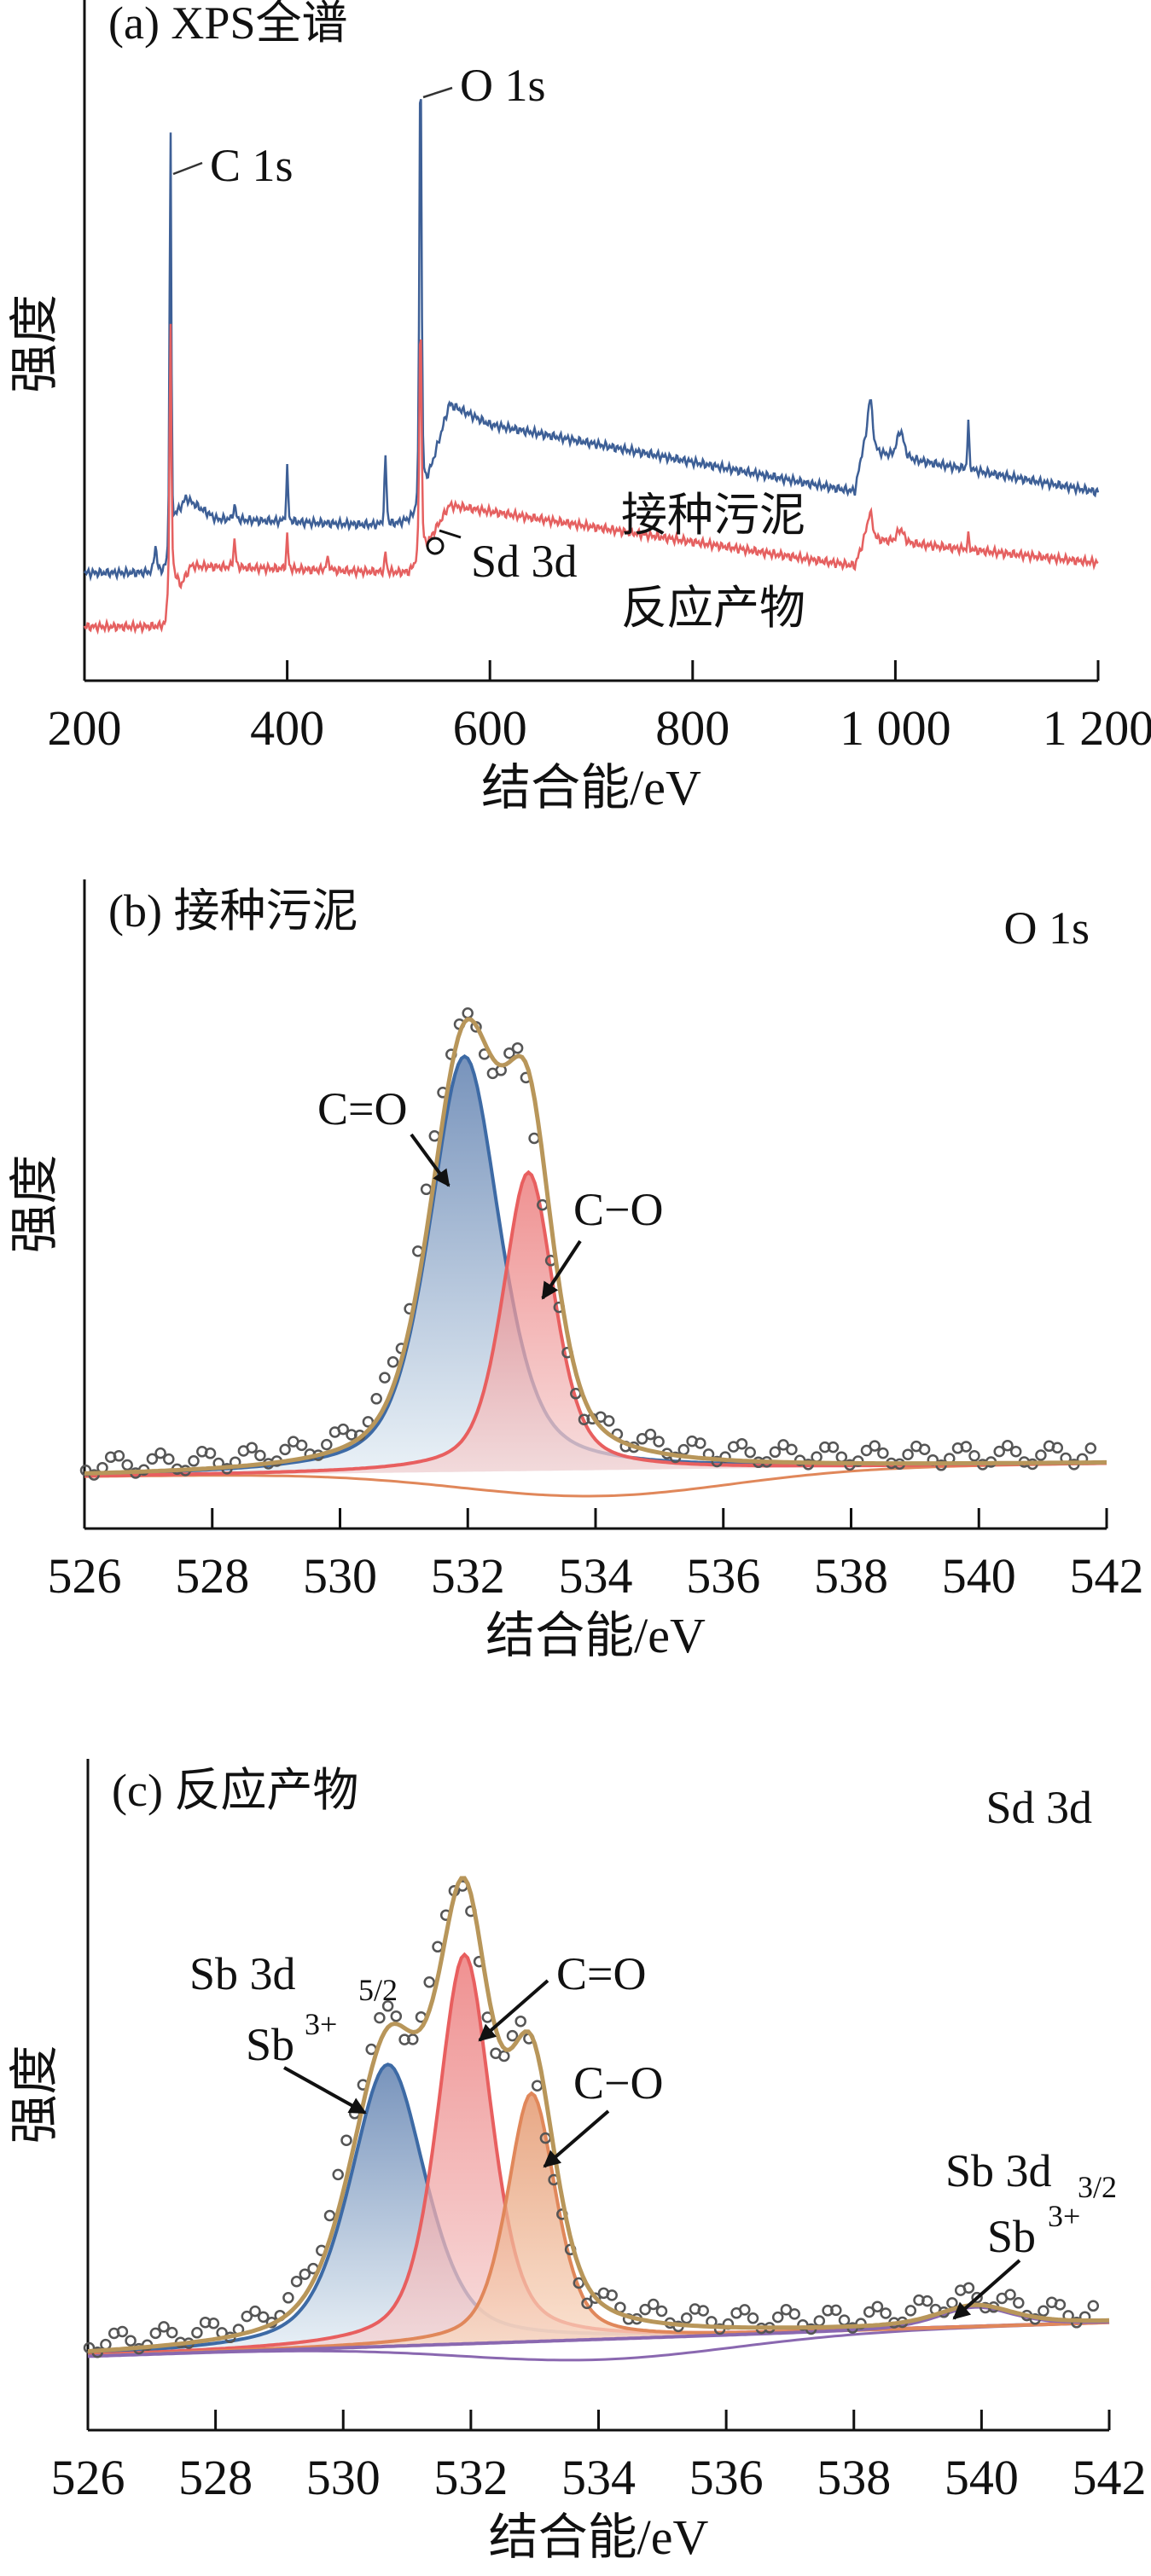 The height and width of the screenshot is (2576, 1151). I want to click on o1s-label: O 1s, so click(503, 85).